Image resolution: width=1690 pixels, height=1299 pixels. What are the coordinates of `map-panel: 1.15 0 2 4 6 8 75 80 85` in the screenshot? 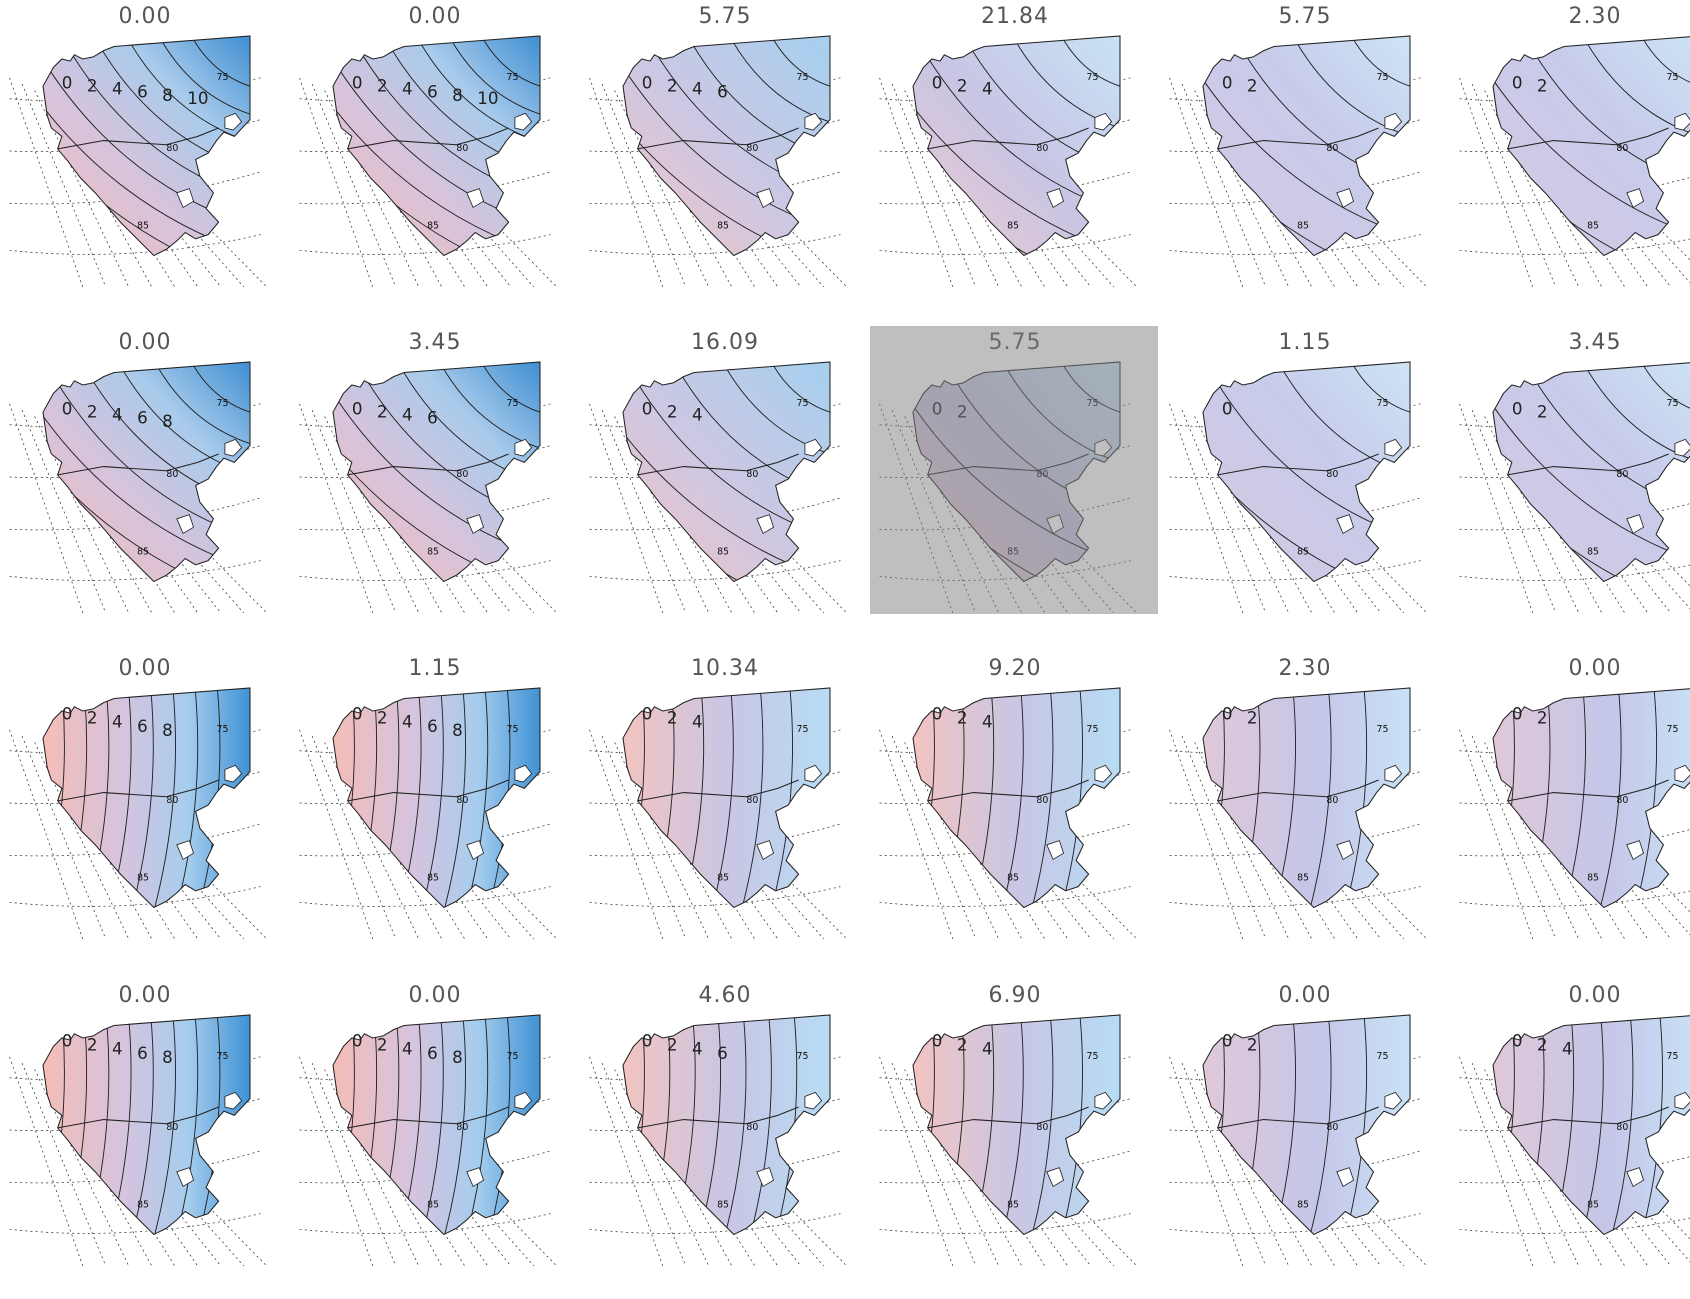 It's located at (444, 812).